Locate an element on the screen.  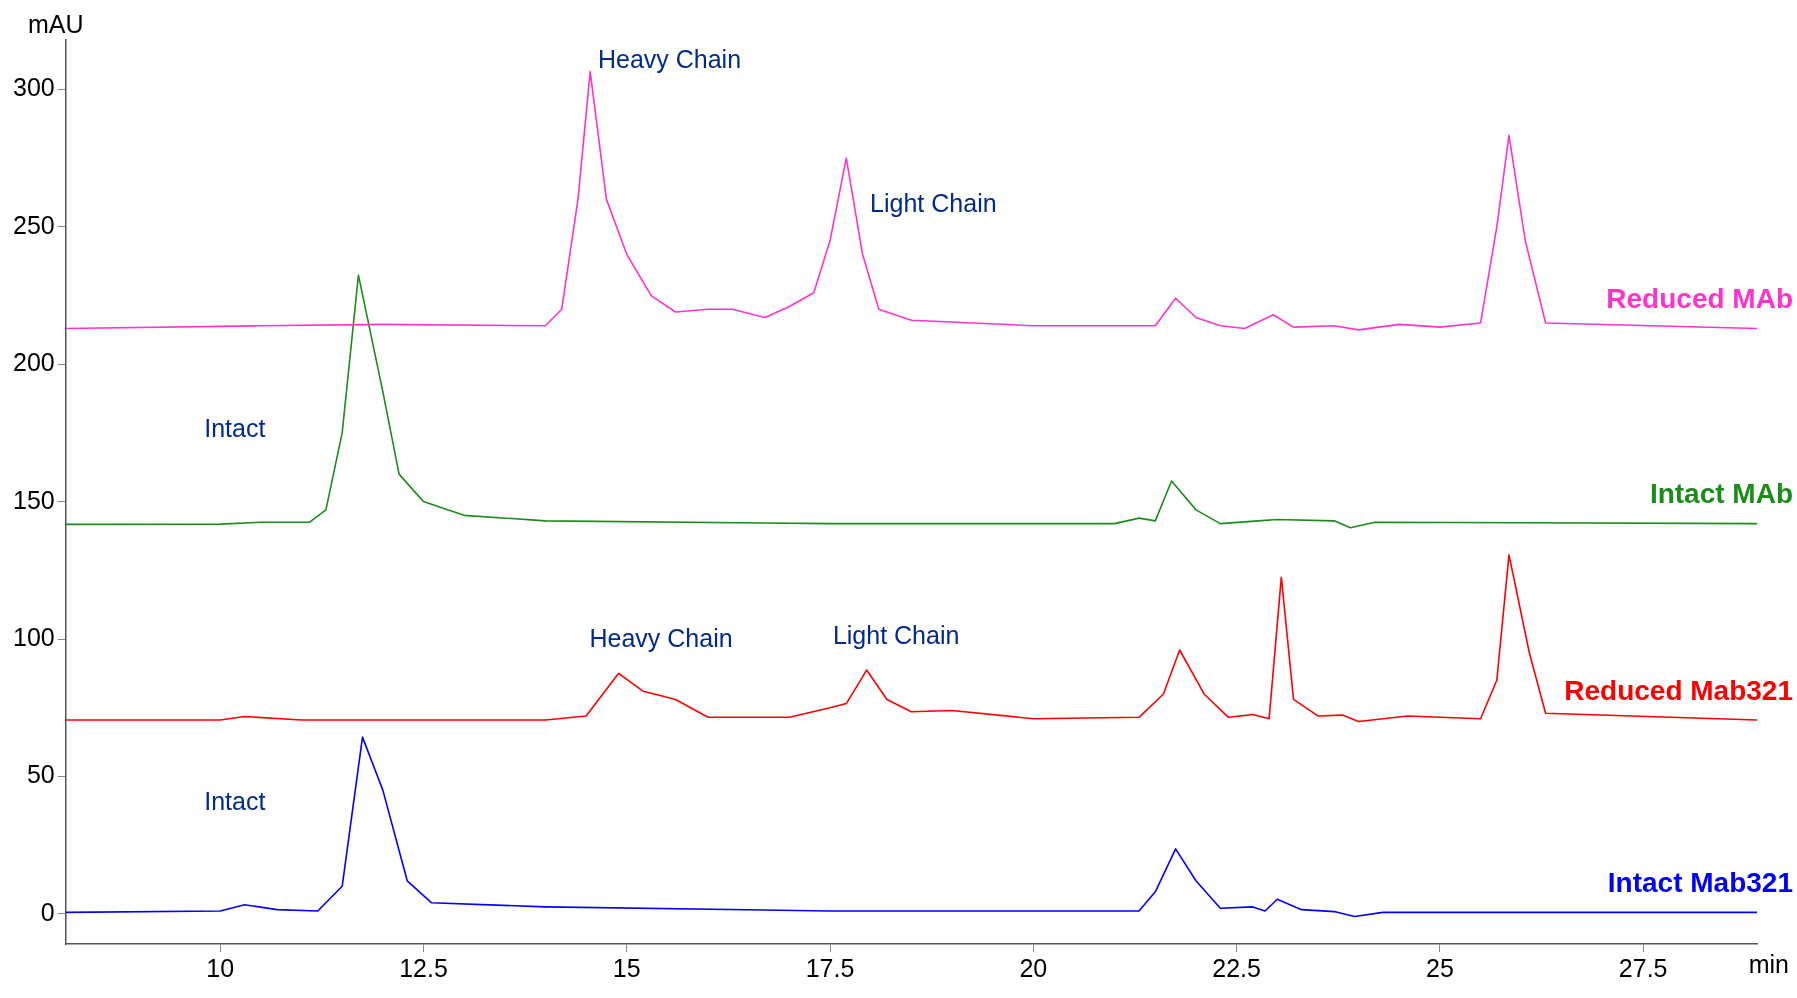
series-label: Intact MAb is located at coordinates (1721, 494).